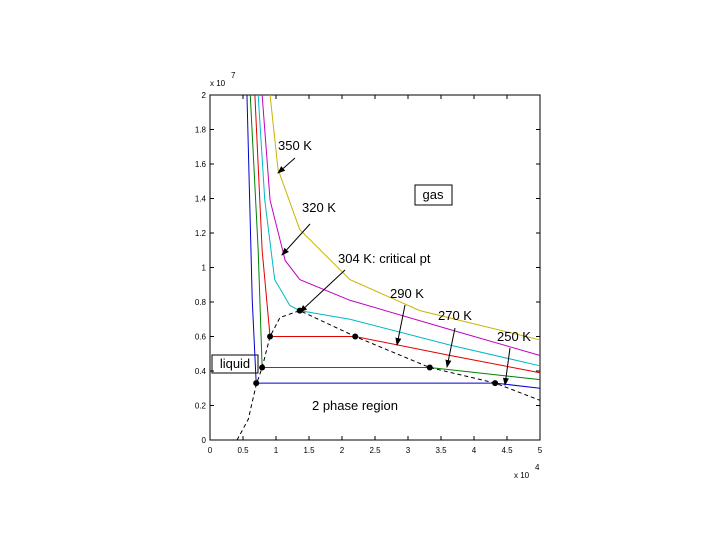  Describe the element at coordinates (201, 406) in the screenshot. I see `y-tick-label: 0.2` at that location.